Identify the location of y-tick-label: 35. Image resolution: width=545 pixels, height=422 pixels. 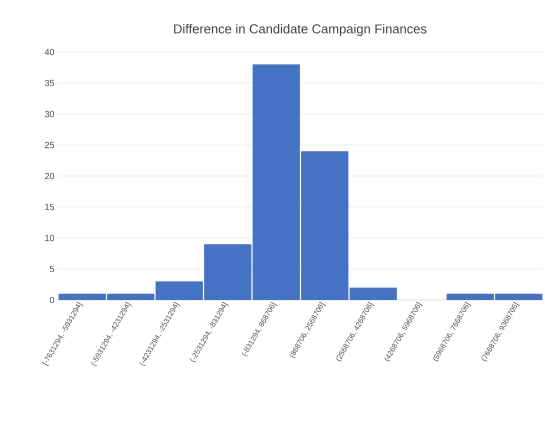
(49, 83).